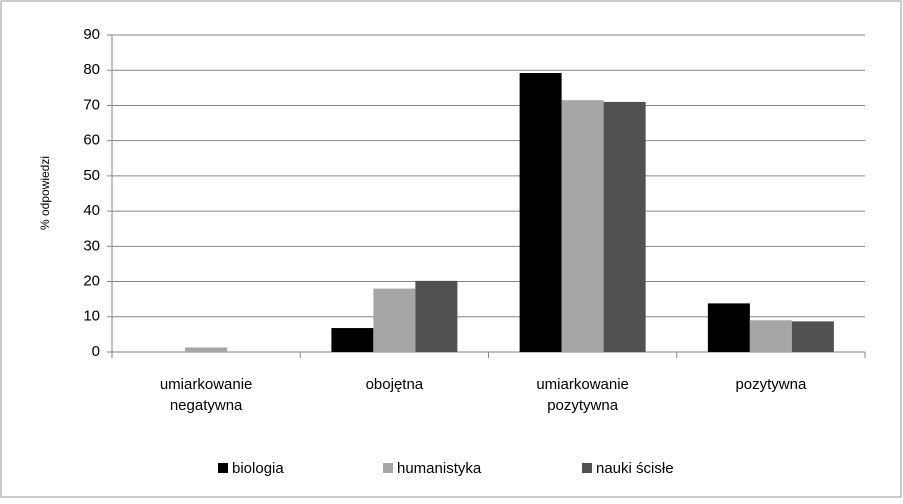 The height and width of the screenshot is (504, 903). What do you see at coordinates (395, 384) in the screenshot?
I see `x-tick-label: obojętna` at bounding box center [395, 384].